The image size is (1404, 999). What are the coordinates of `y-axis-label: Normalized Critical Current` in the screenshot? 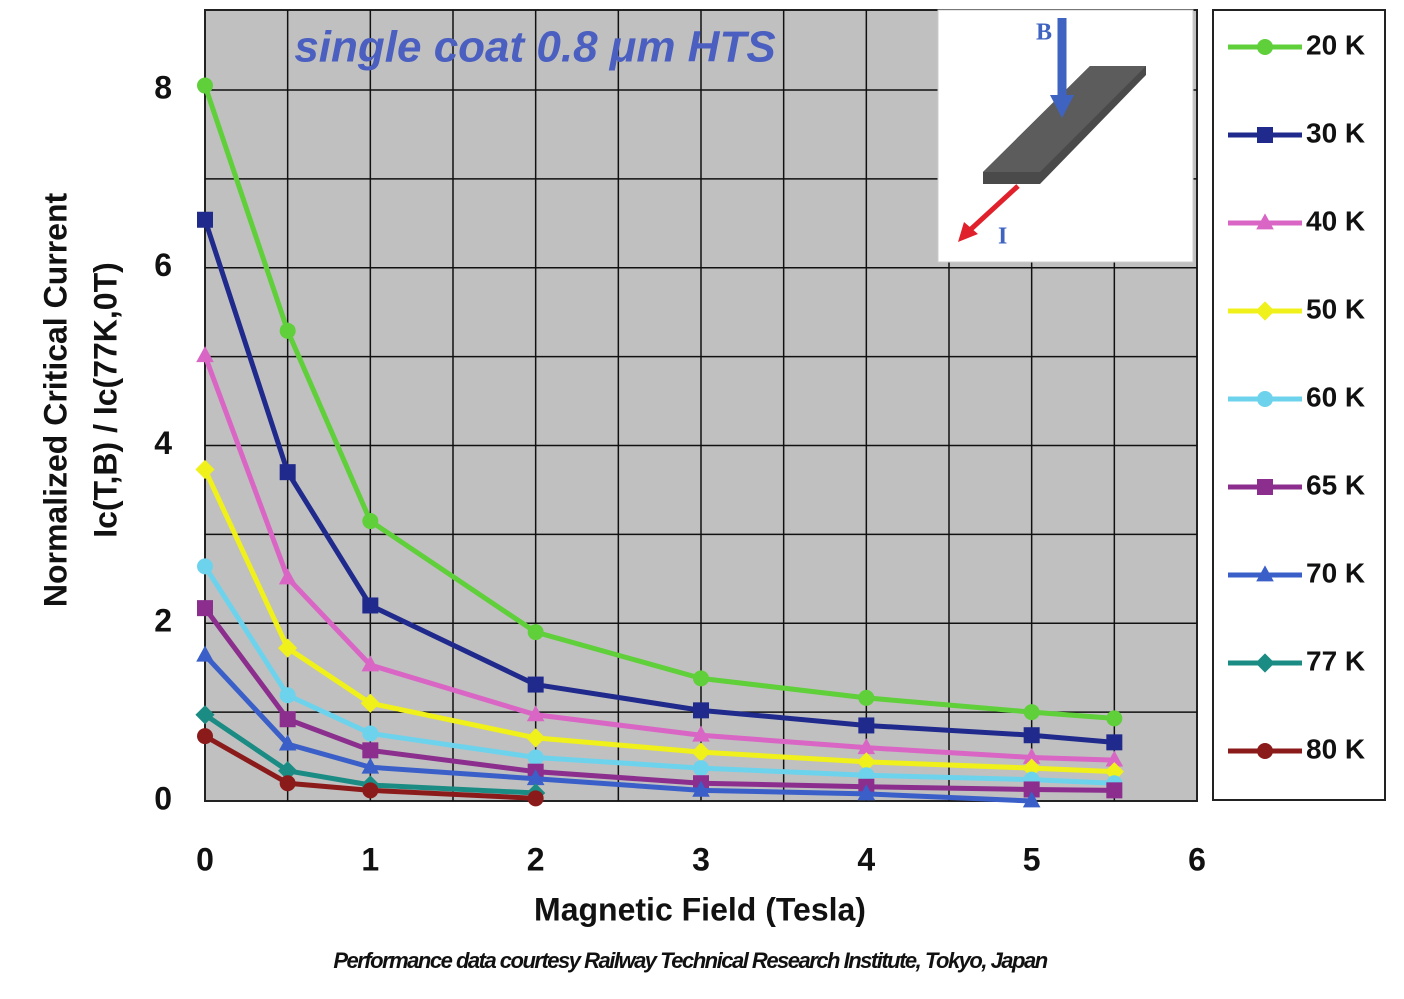 It's located at (55, 400).